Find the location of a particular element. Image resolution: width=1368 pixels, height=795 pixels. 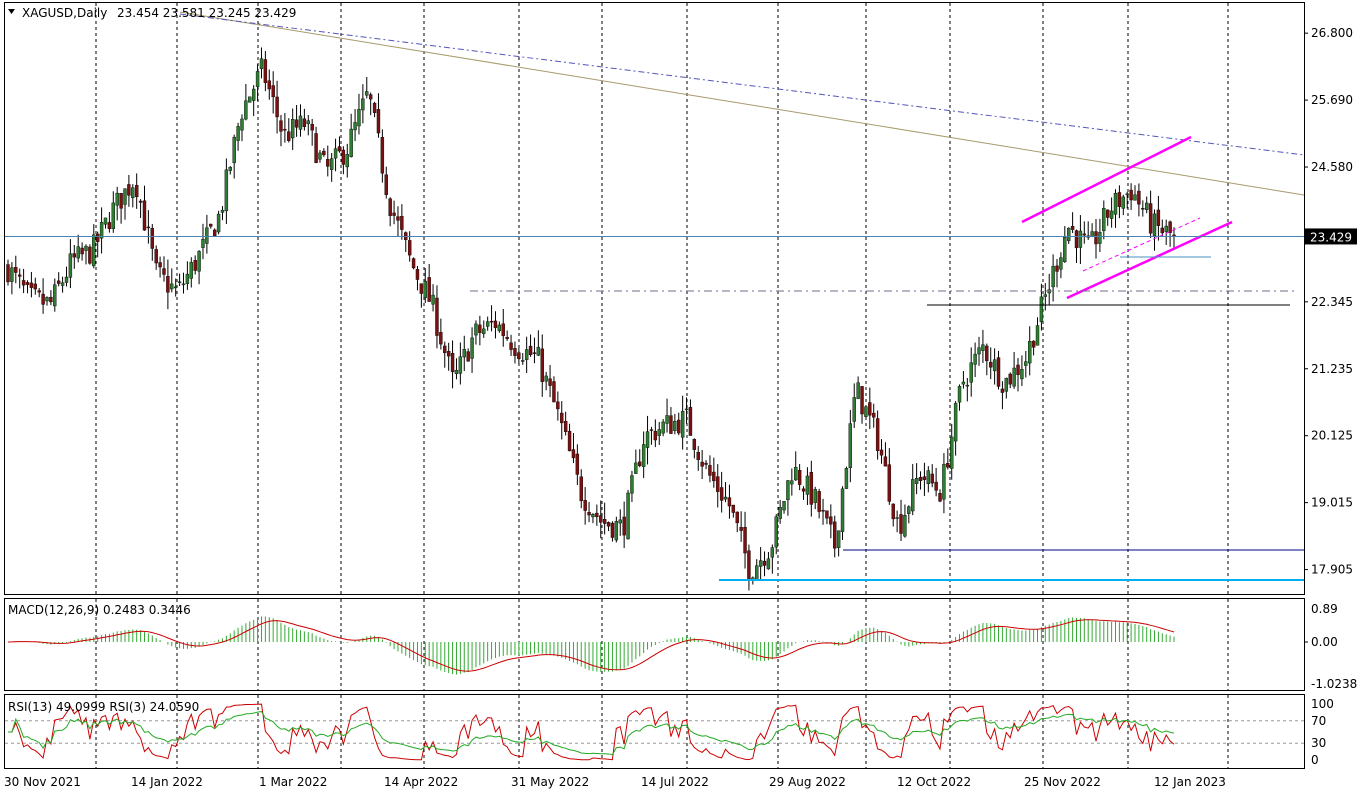

time-label: 30 Nov 2021 is located at coordinates (42, 782).